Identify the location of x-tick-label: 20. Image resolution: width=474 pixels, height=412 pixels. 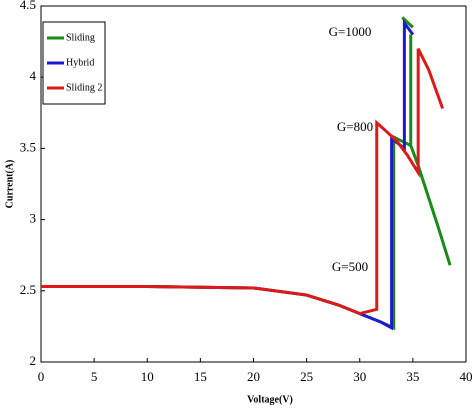
(253, 376).